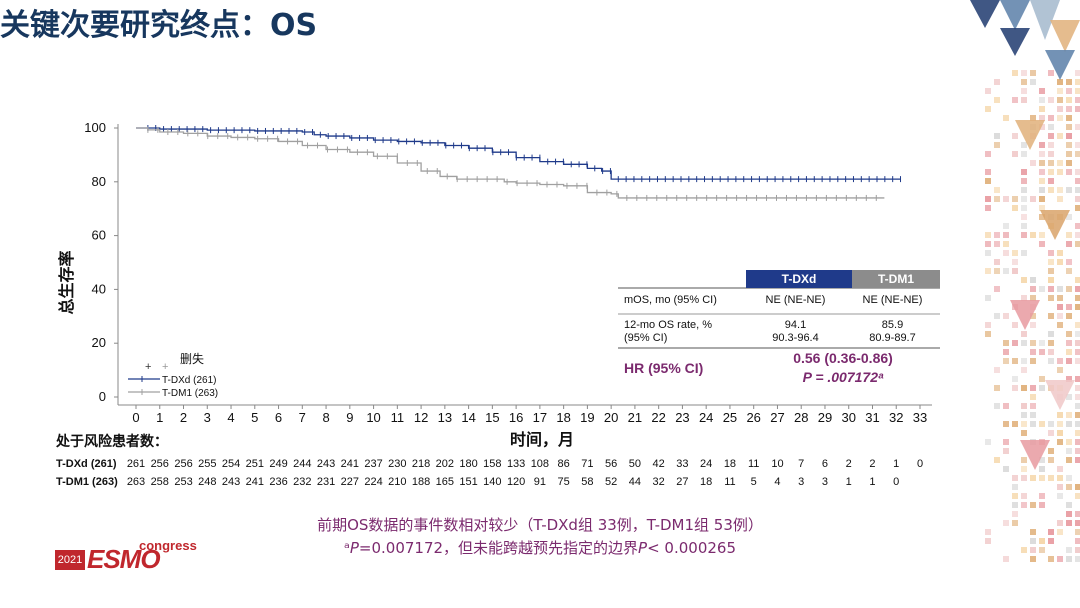  Describe the element at coordinates (254, 417) in the screenshot. I see `x-tick-label: 5` at that location.